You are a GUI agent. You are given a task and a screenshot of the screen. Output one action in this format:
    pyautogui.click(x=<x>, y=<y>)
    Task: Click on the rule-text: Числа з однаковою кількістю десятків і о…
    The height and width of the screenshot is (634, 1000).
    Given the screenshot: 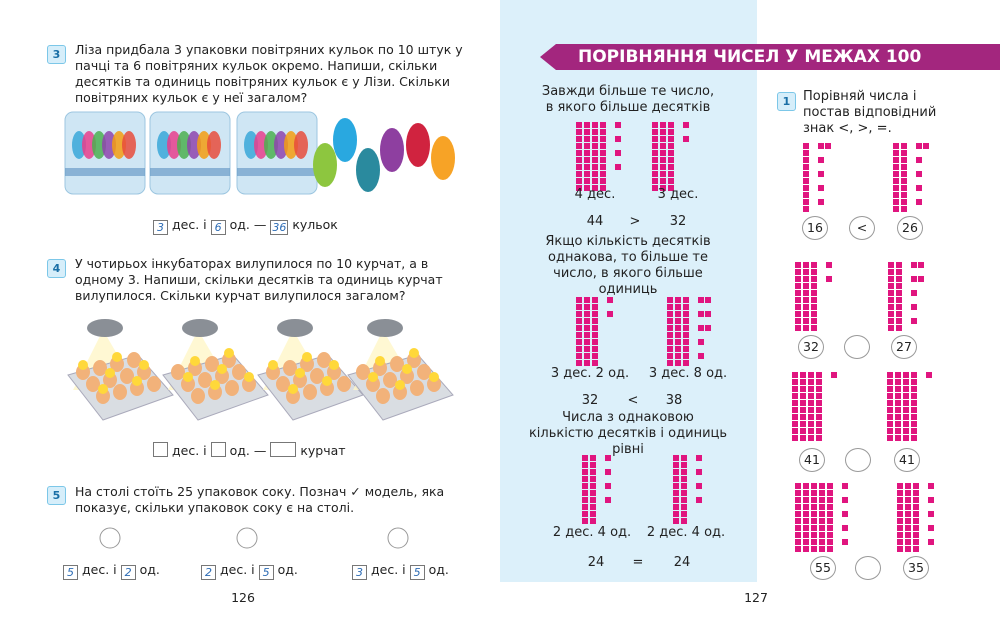 What is the action you would take?
    pyautogui.click(x=628, y=433)
    